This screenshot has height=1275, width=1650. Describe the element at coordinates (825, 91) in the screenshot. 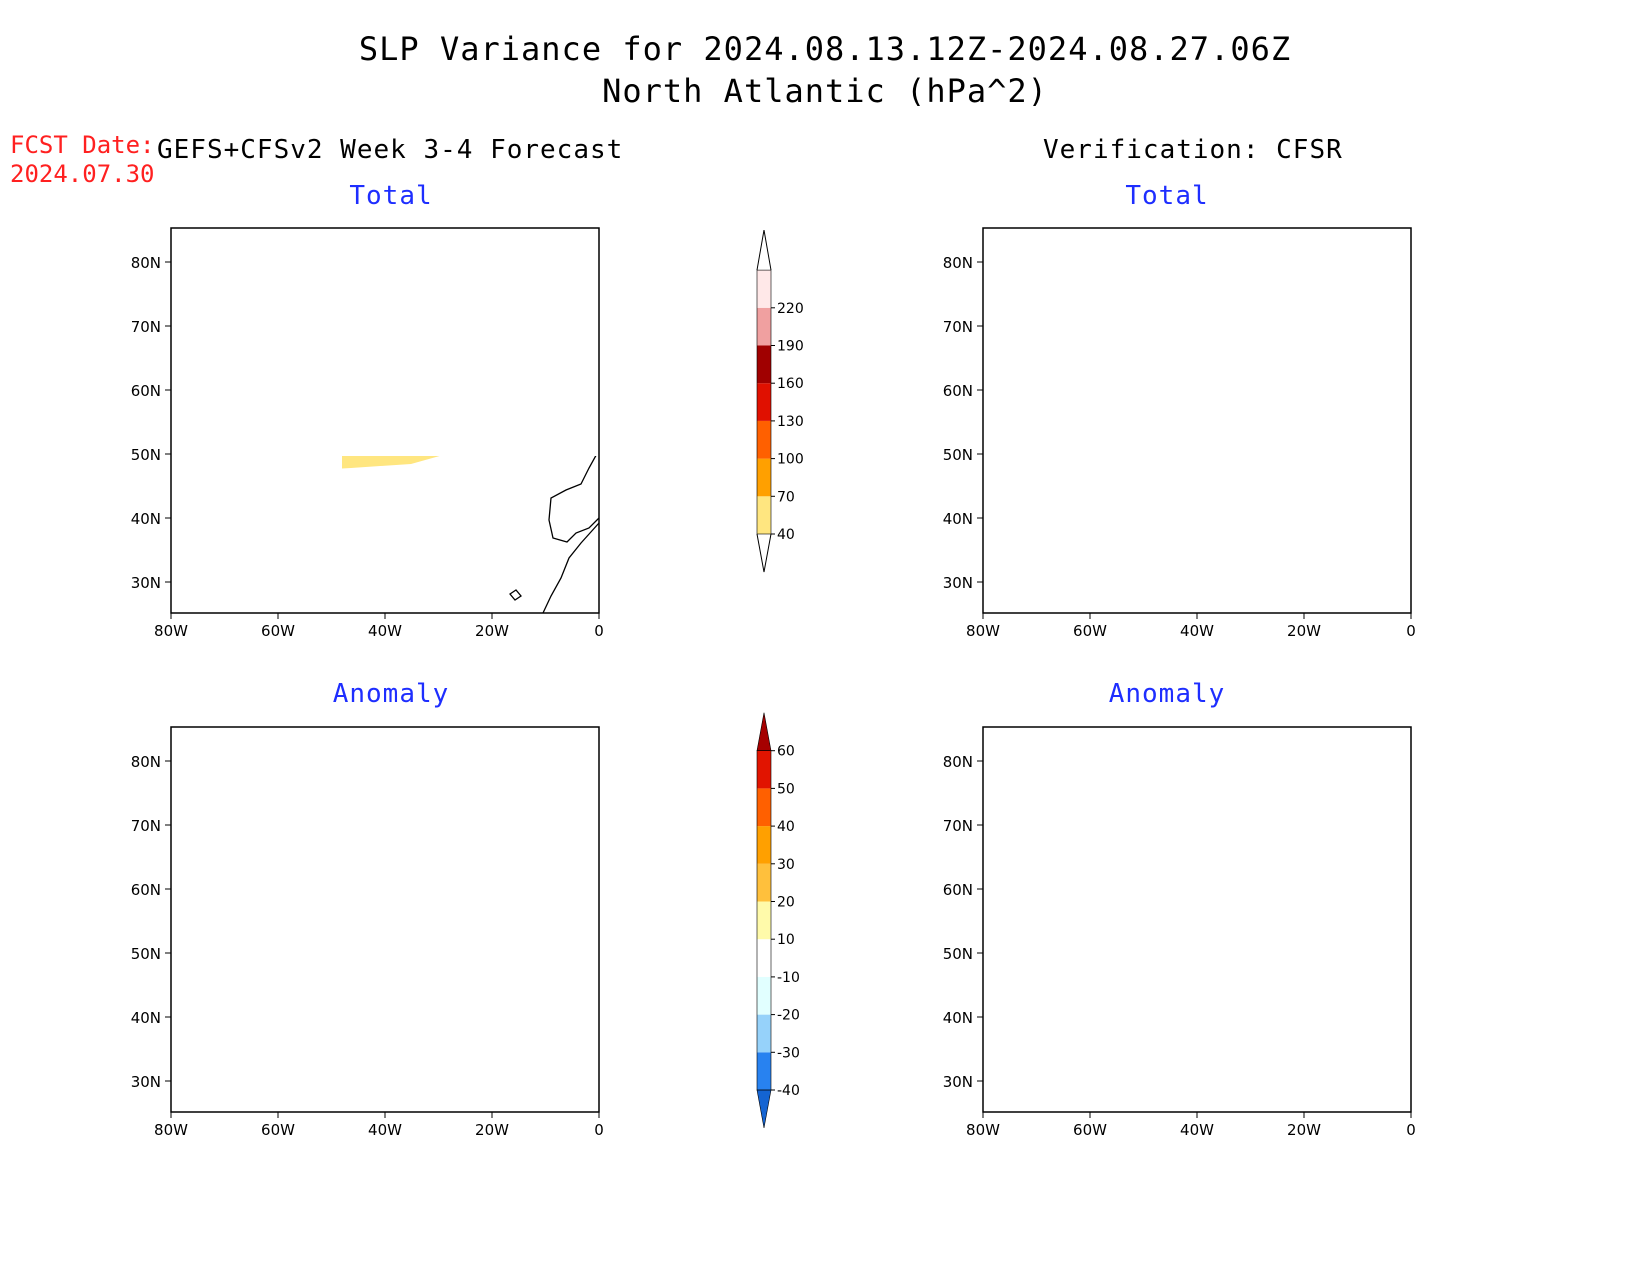

I see `main-subtitle: North Atlantic (hPa^2)` at that location.